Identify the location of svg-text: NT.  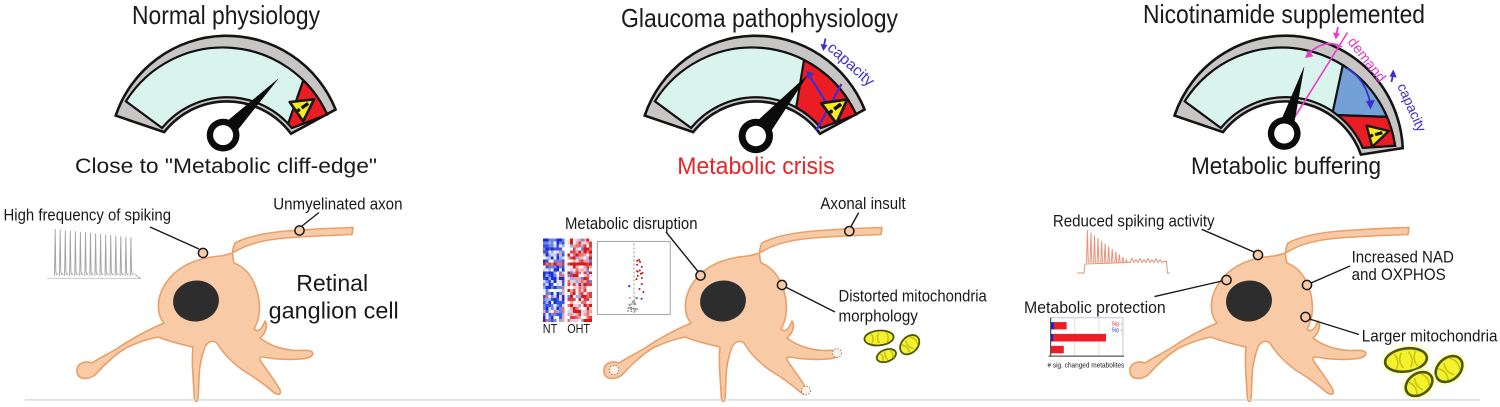
(550, 329).